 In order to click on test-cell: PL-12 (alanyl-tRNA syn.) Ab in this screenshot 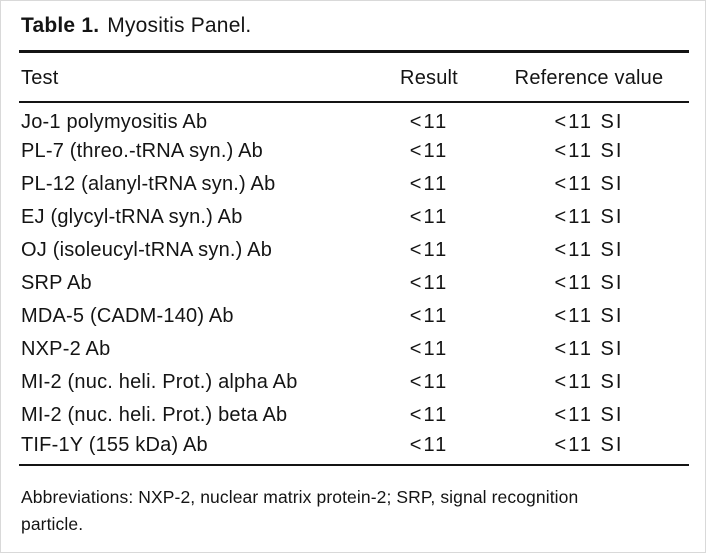, I will do `click(148, 184)`.